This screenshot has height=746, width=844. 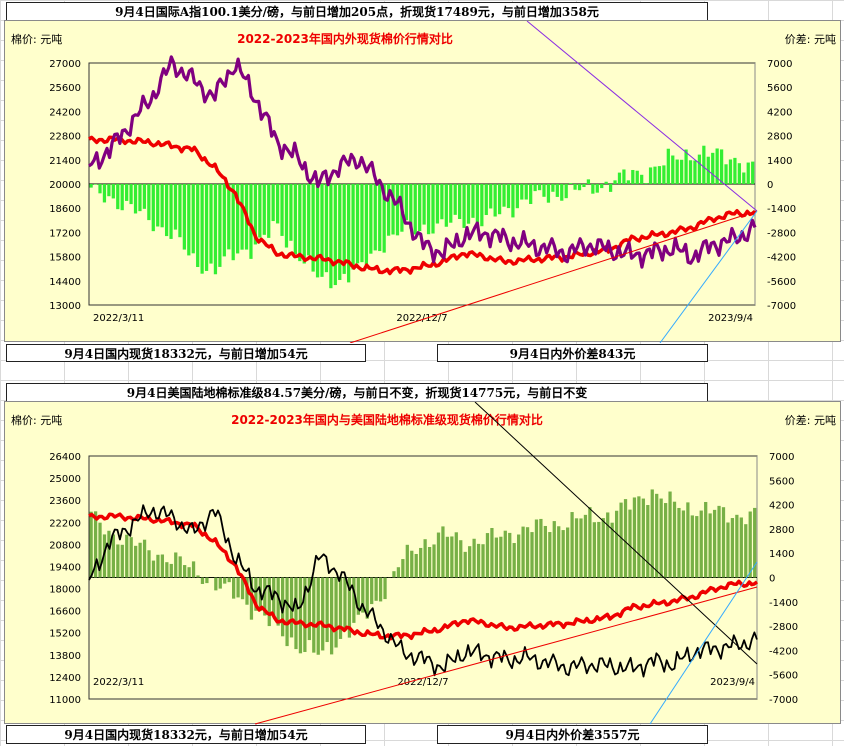 What do you see at coordinates (810, 39) in the screenshot?
I see `right-axis-label: 价差: 元吨` at bounding box center [810, 39].